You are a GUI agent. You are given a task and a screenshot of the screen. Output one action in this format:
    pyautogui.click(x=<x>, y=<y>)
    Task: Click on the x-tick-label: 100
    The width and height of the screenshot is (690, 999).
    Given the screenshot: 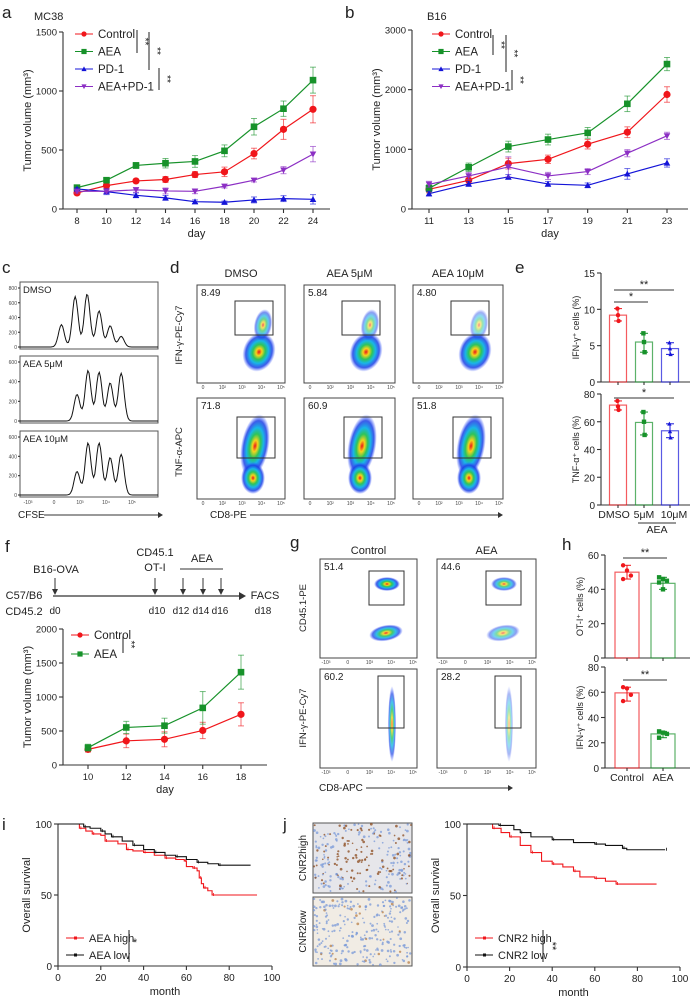 What is the action you would take?
    pyautogui.click(x=272, y=978)
    